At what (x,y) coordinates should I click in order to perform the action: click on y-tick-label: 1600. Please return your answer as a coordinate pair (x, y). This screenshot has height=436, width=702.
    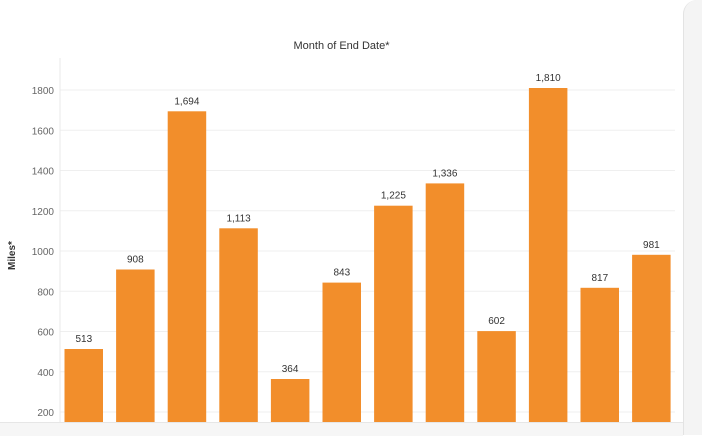
    Looking at the image, I should click on (43, 131).